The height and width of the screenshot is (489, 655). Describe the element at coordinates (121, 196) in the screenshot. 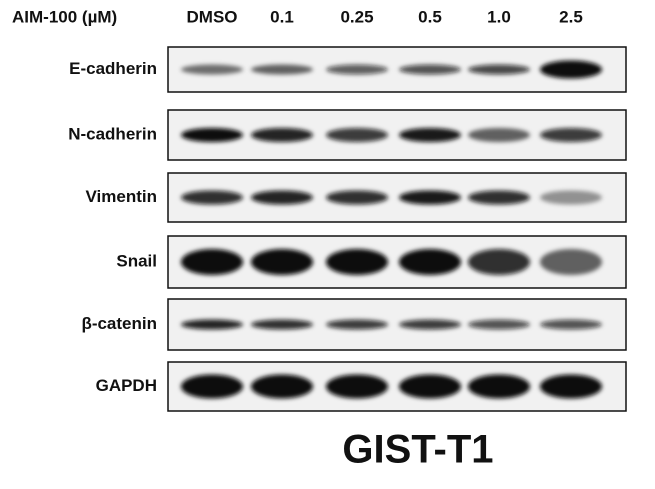

I see `protein-label: Vimentin` at that location.